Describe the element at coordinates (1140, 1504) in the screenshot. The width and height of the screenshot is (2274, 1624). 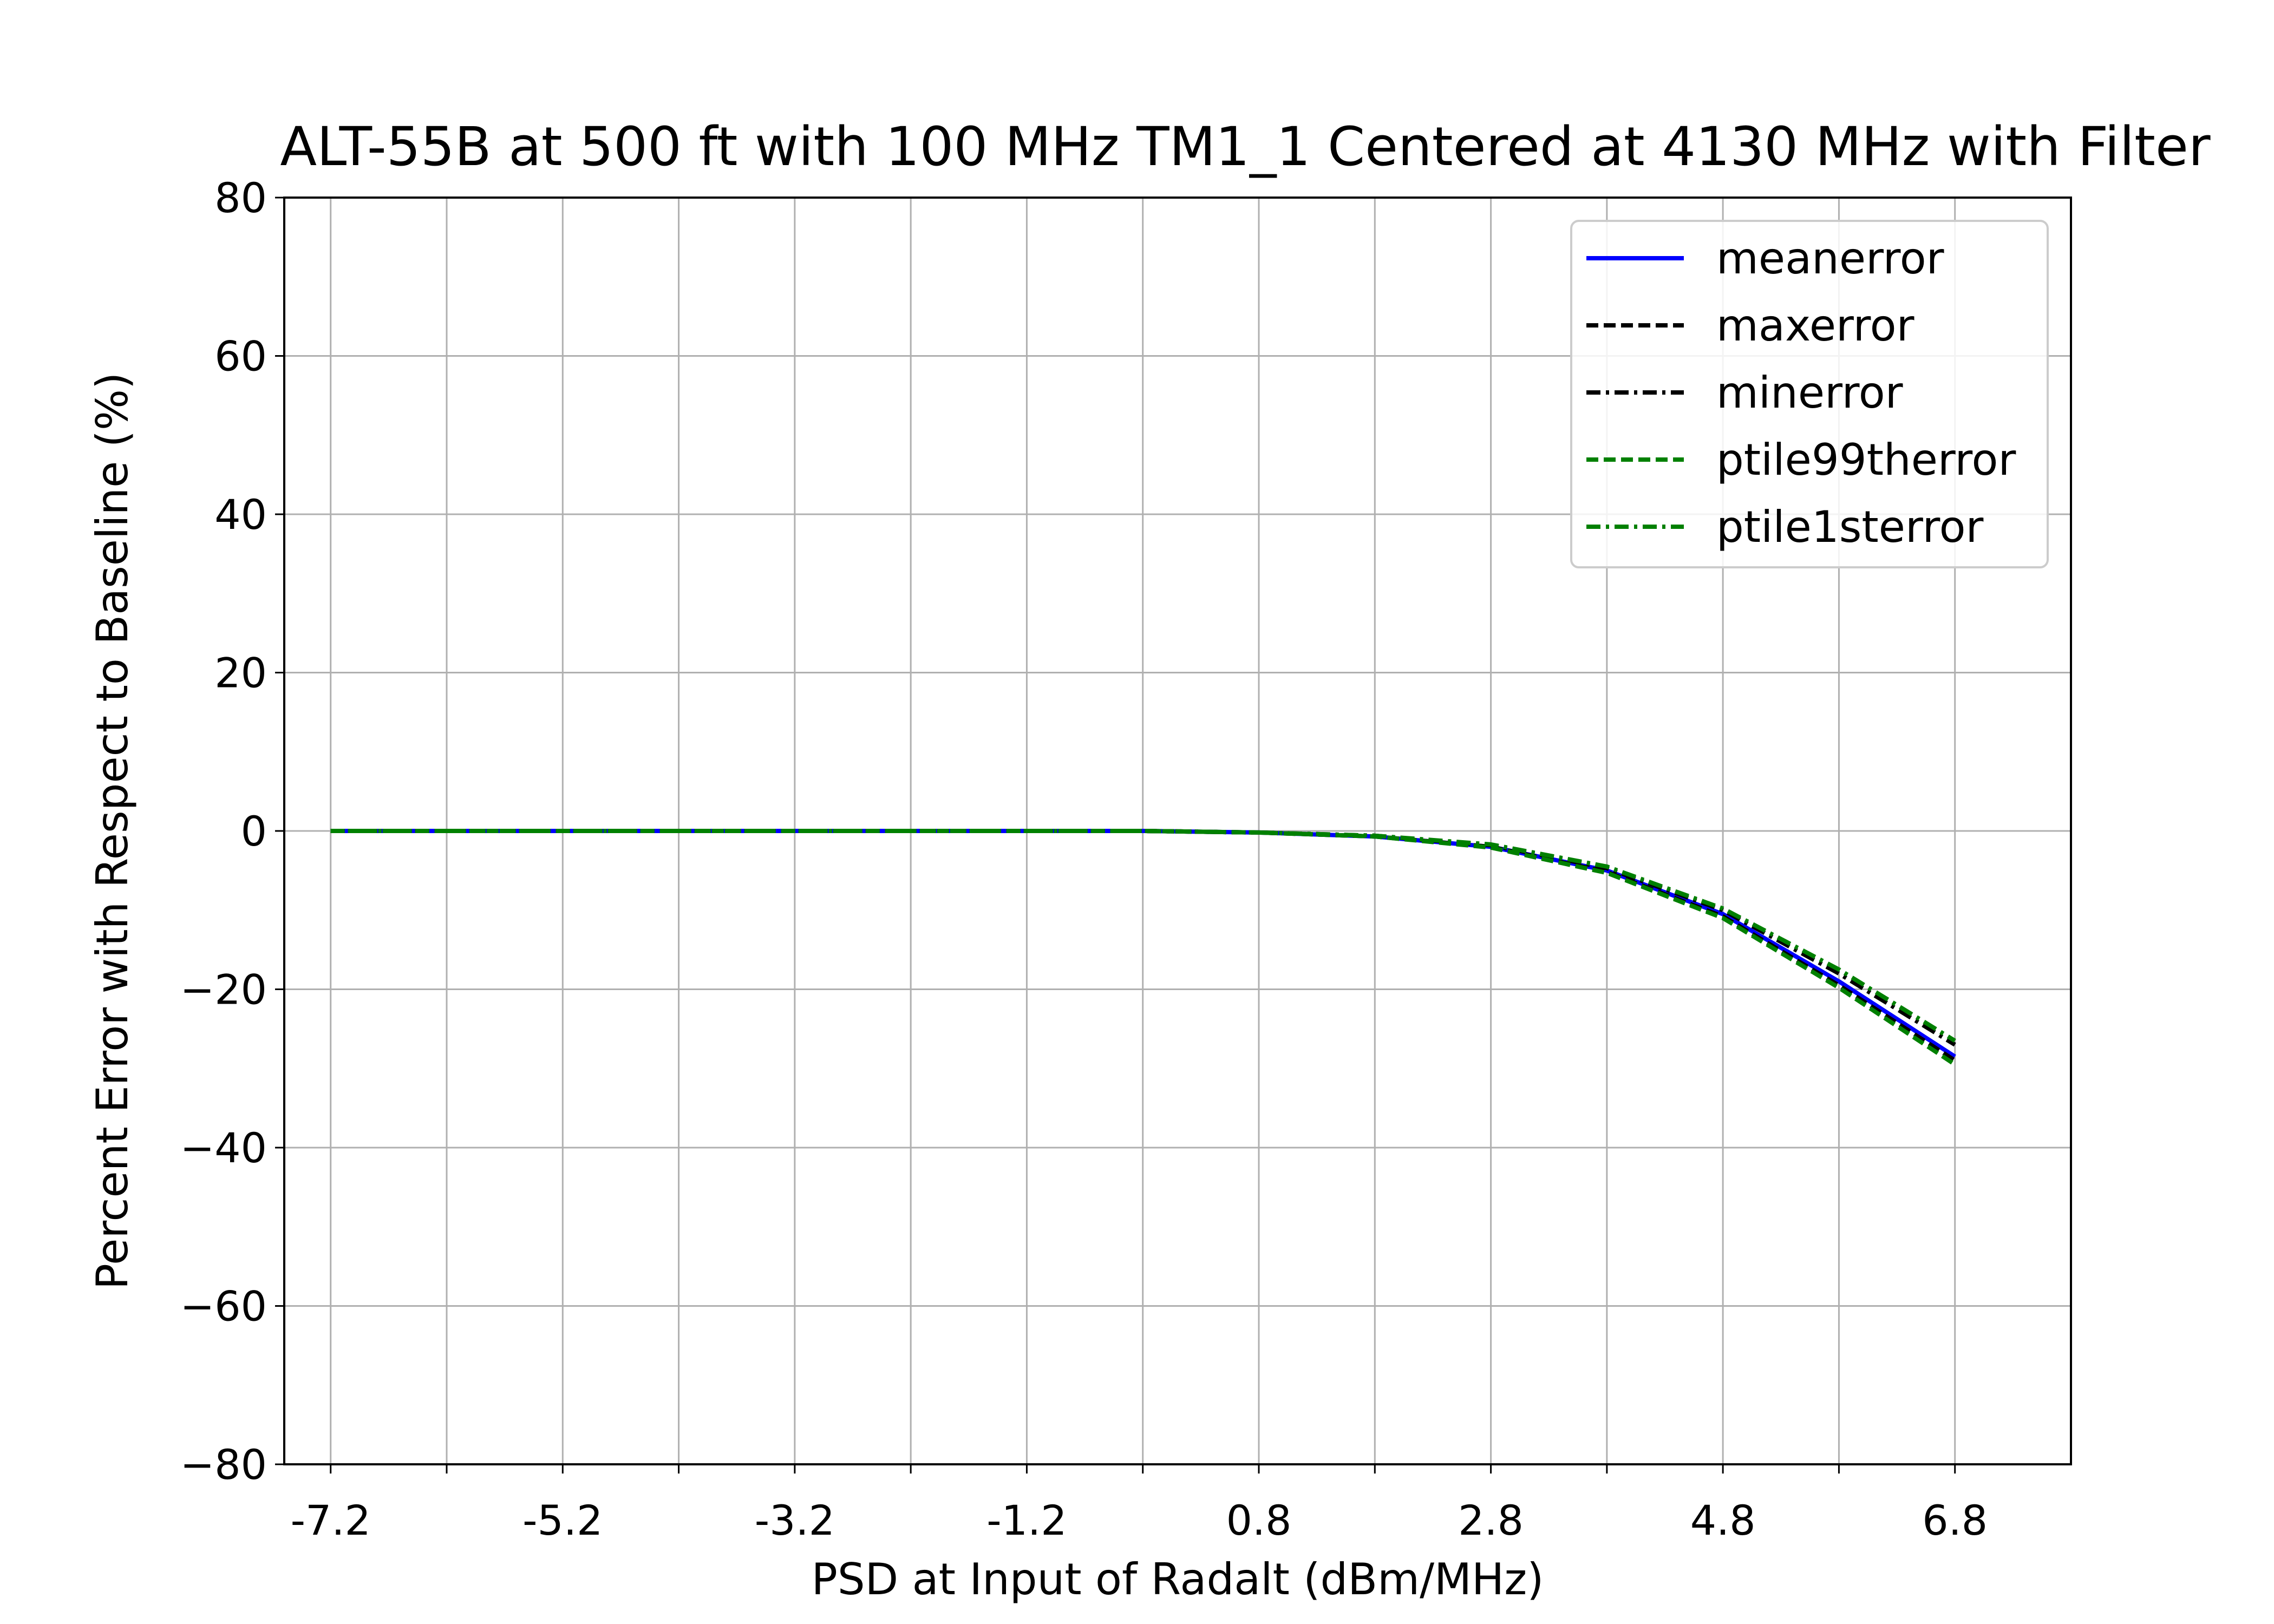
I see `x-axis: -7.2 -5.2 -3.2 -1.2 0.8 2.8 4.8 6.8` at that location.